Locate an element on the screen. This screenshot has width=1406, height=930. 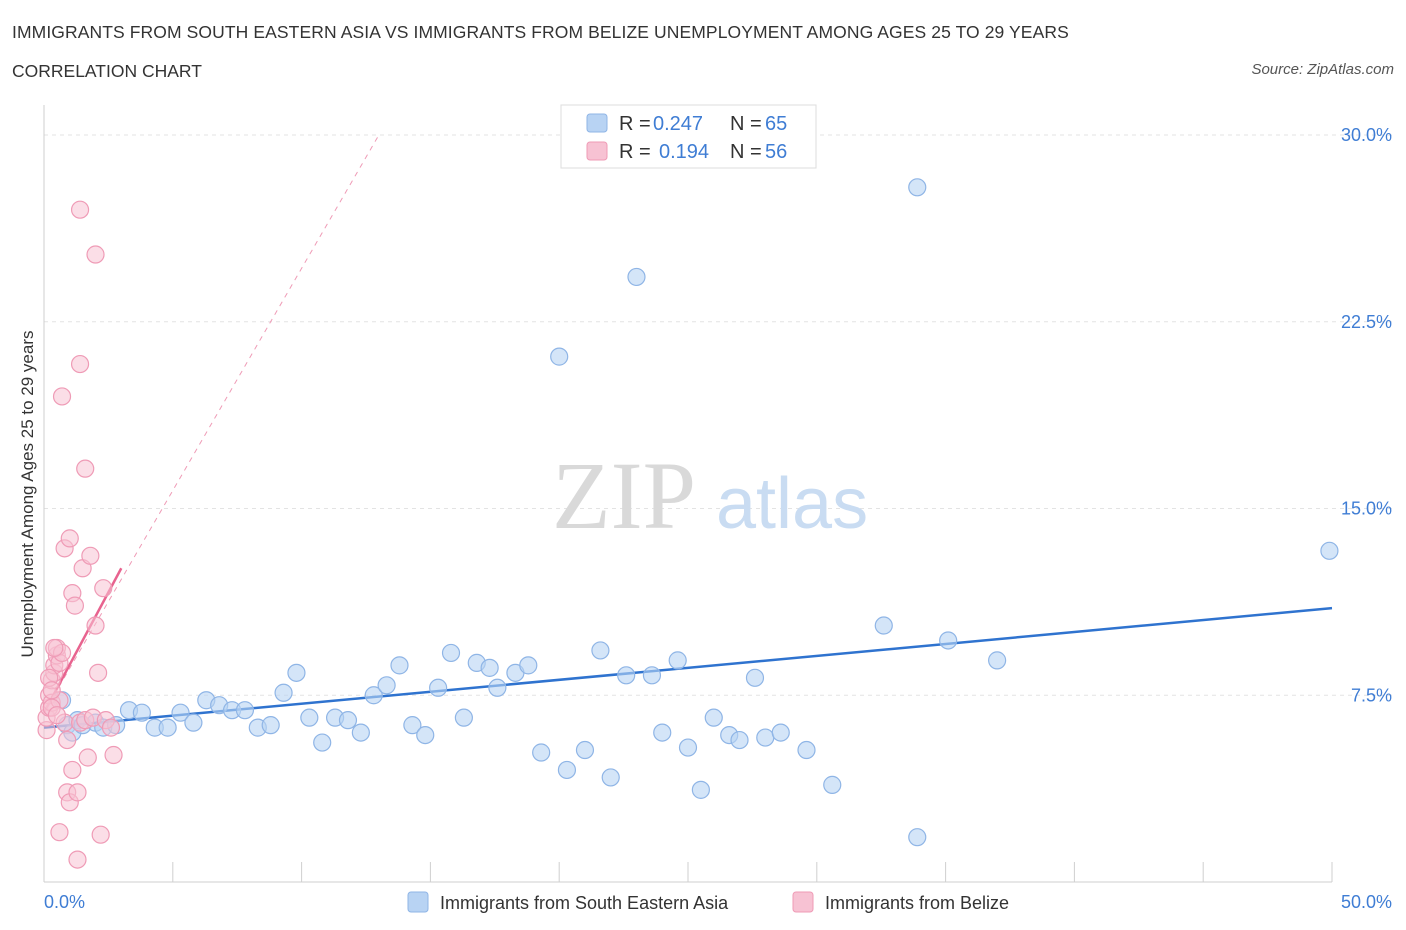
legend-n-label-blue: N = is located at coordinates (746, 124).